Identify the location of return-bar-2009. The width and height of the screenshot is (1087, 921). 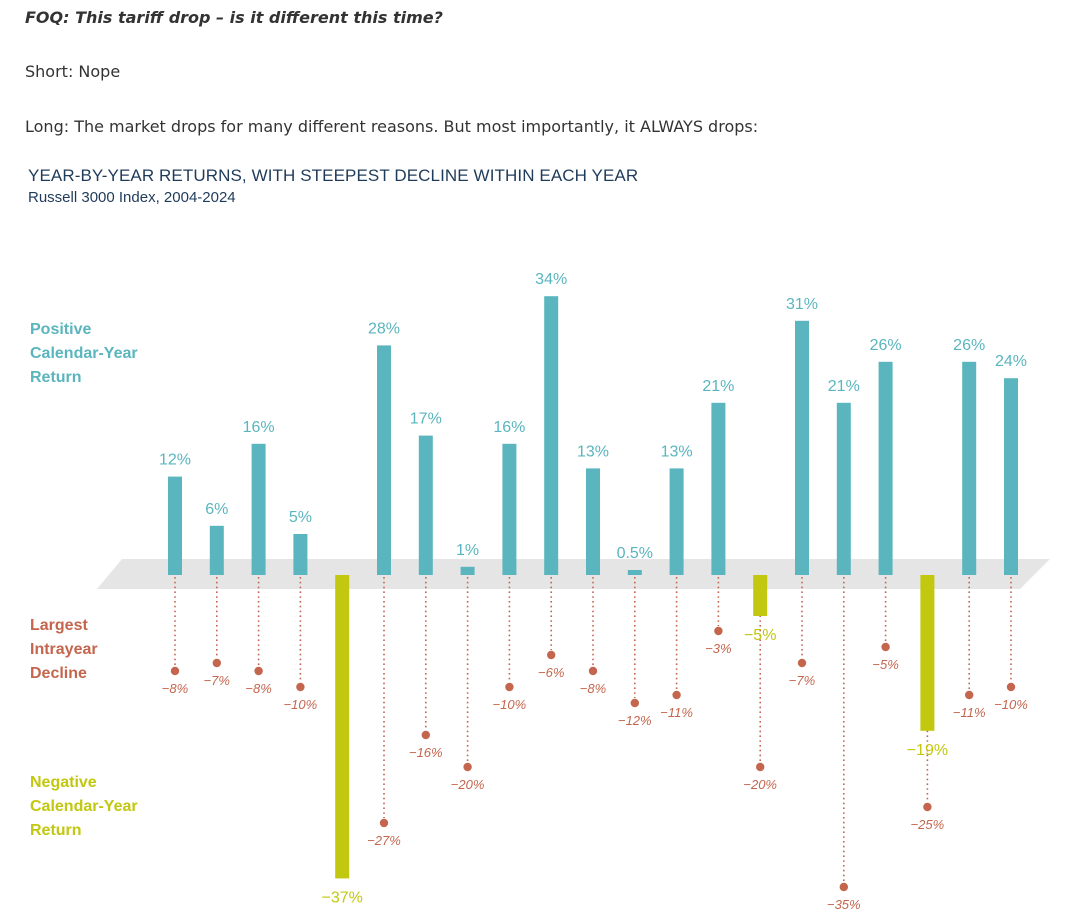
(384, 460).